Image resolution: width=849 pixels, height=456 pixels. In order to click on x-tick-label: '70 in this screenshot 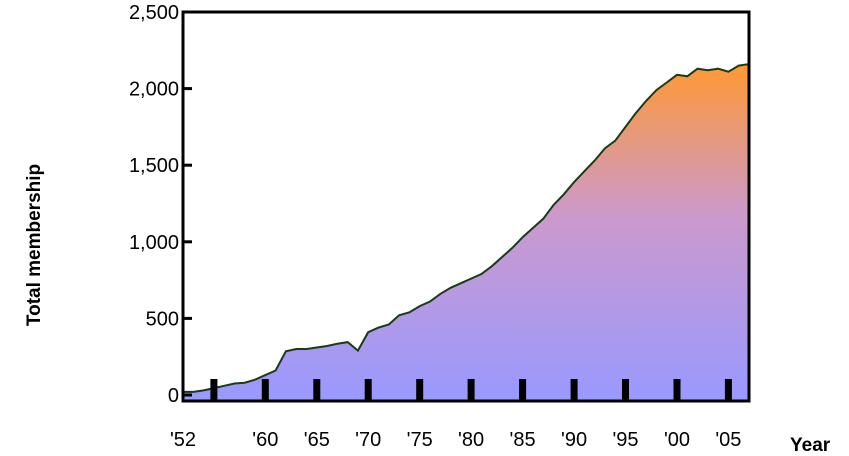, I will do `click(368, 440)`.